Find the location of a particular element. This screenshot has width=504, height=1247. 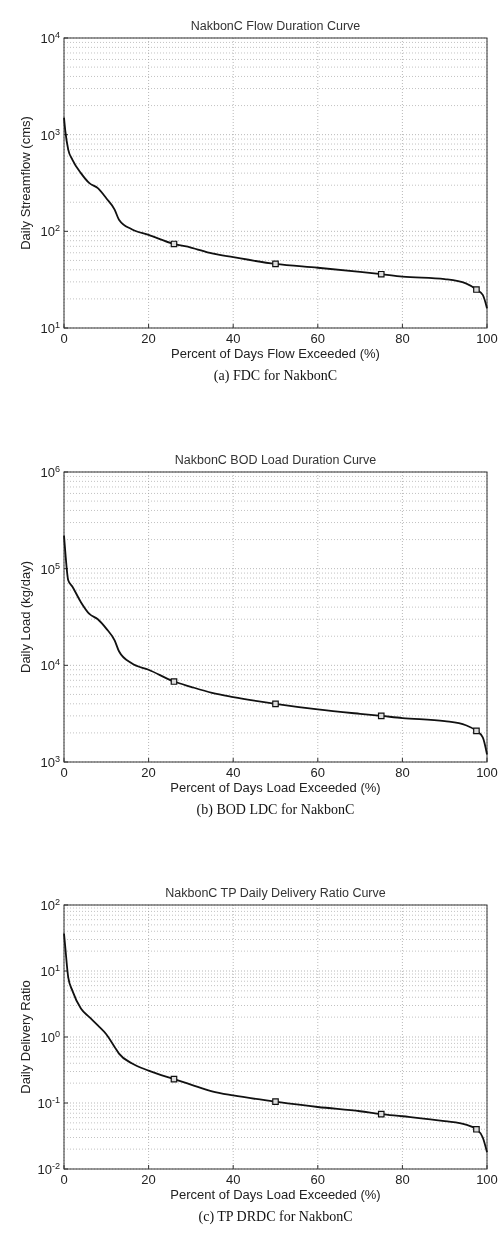

y-axis-title: Daily Load (kg/day) is located at coordinates (25, 617).